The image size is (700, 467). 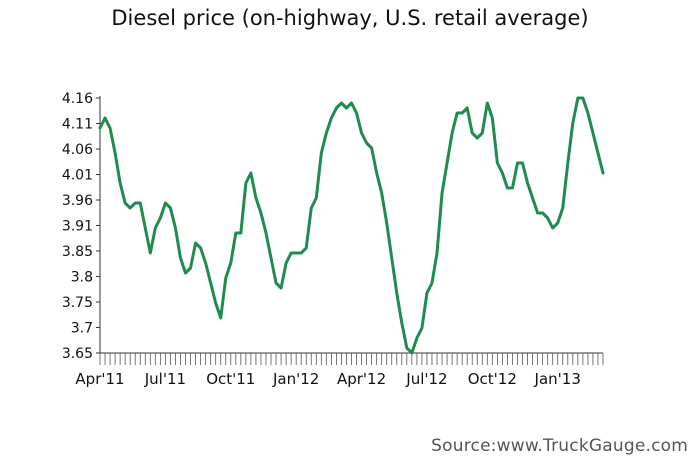 What do you see at coordinates (99, 379) in the screenshot?
I see `x-tick-label: Apr'11` at bounding box center [99, 379].